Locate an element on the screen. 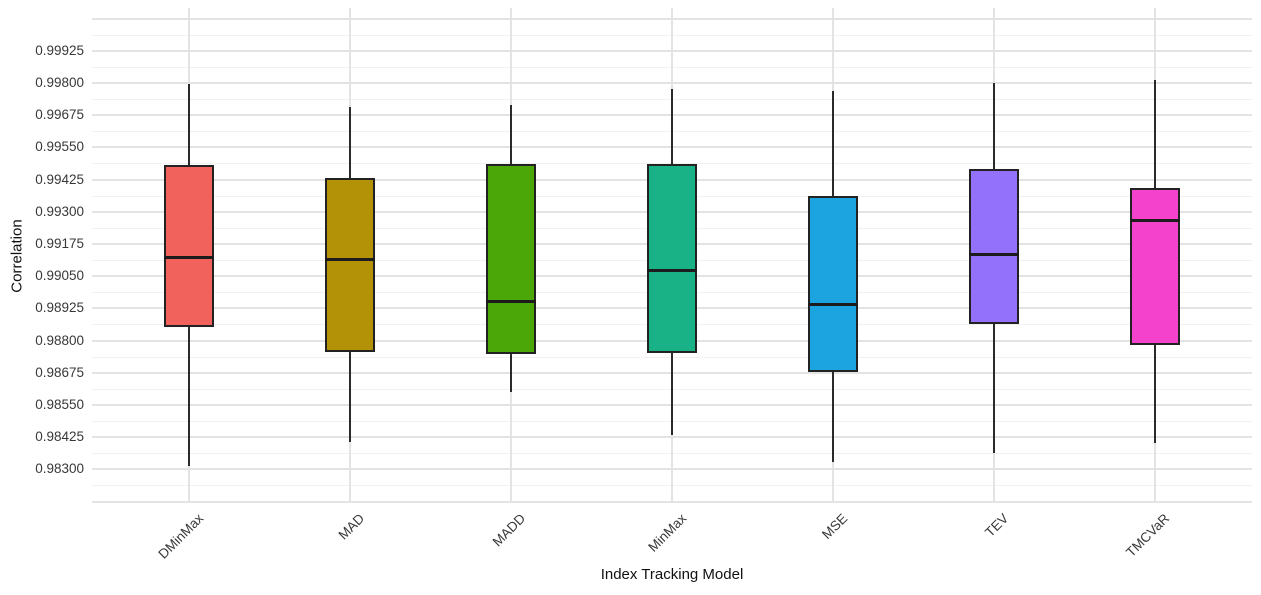 The width and height of the screenshot is (1261, 595). box-mad is located at coordinates (349, 264).